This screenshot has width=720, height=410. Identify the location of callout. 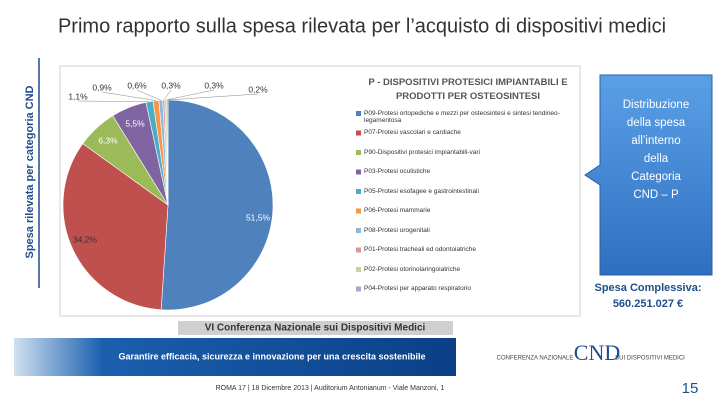
(648, 175).